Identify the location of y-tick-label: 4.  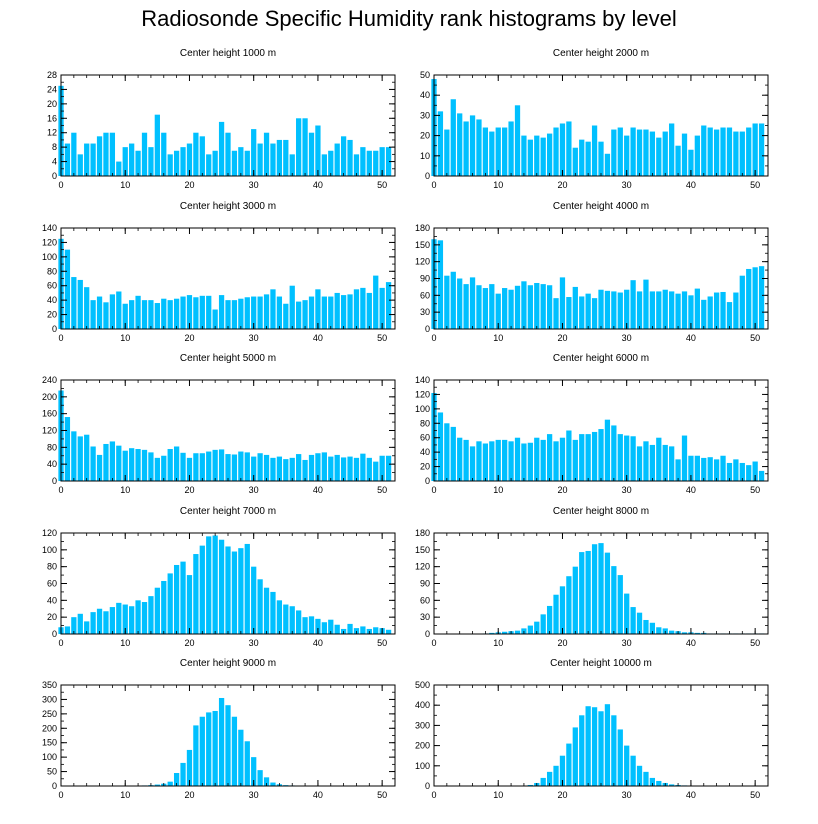
(54, 162).